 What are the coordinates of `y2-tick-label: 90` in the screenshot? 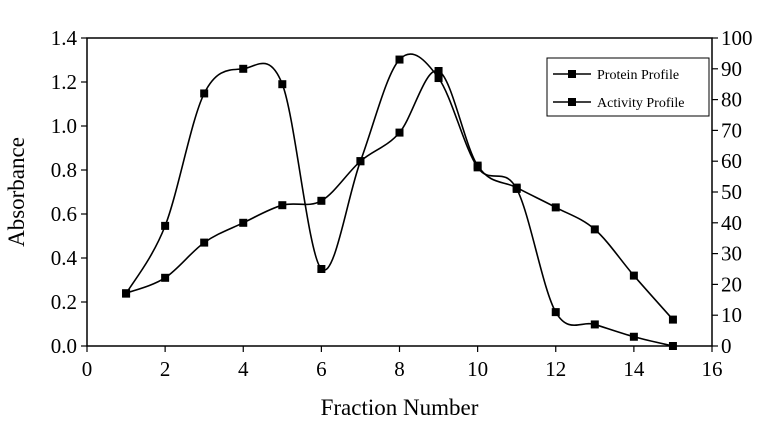 It's located at (731, 69).